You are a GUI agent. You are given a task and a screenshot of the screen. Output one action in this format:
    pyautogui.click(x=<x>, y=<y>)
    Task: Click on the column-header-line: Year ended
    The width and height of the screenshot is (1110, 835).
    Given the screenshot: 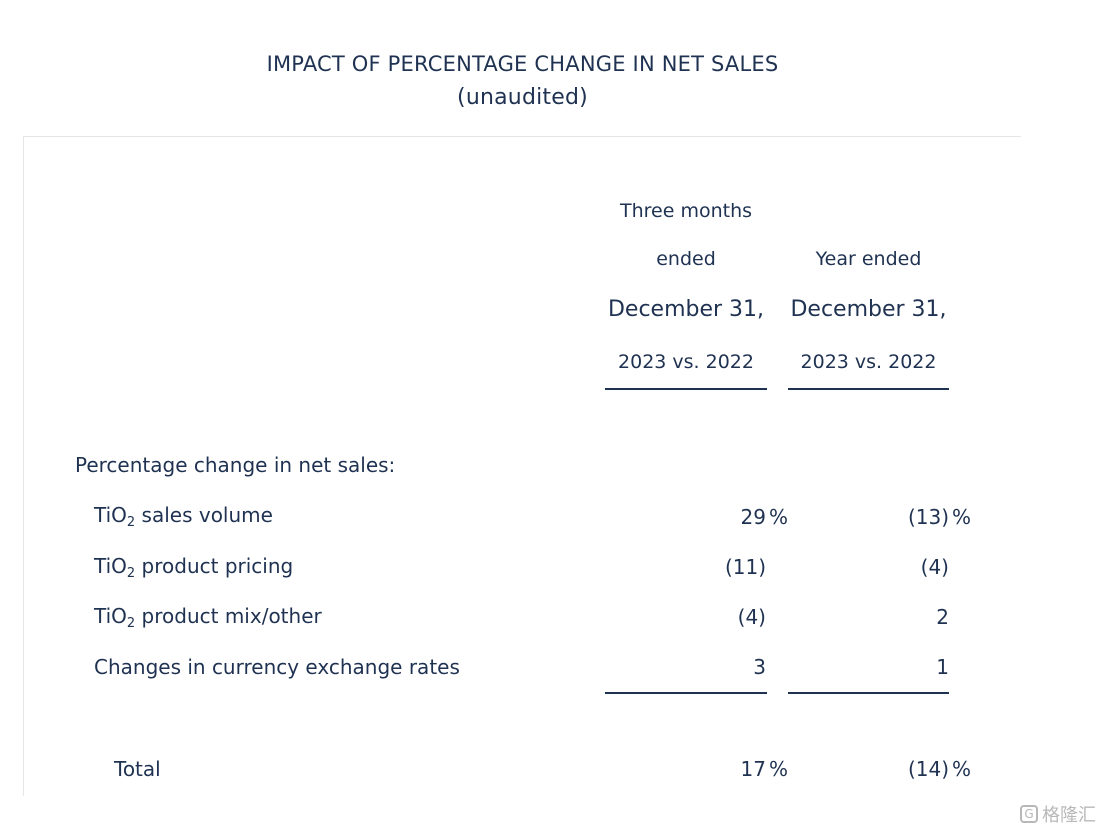 What is the action you would take?
    pyautogui.click(x=868, y=259)
    